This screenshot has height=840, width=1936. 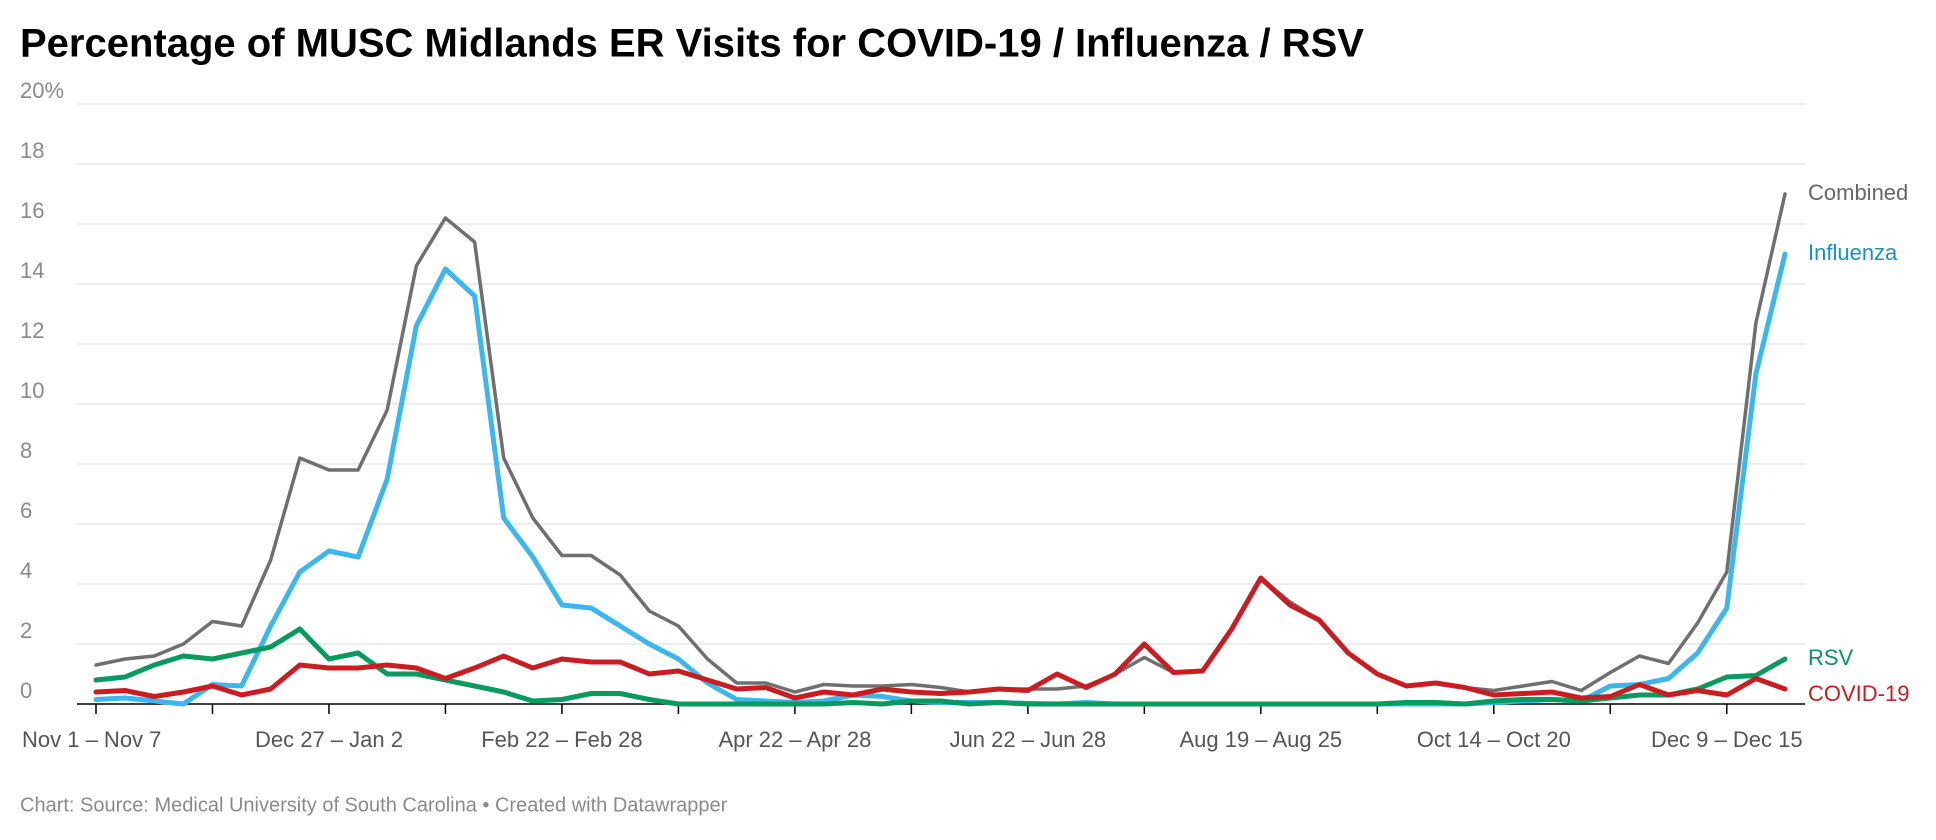 I want to click on y-tick-label: 16, so click(x=32, y=210).